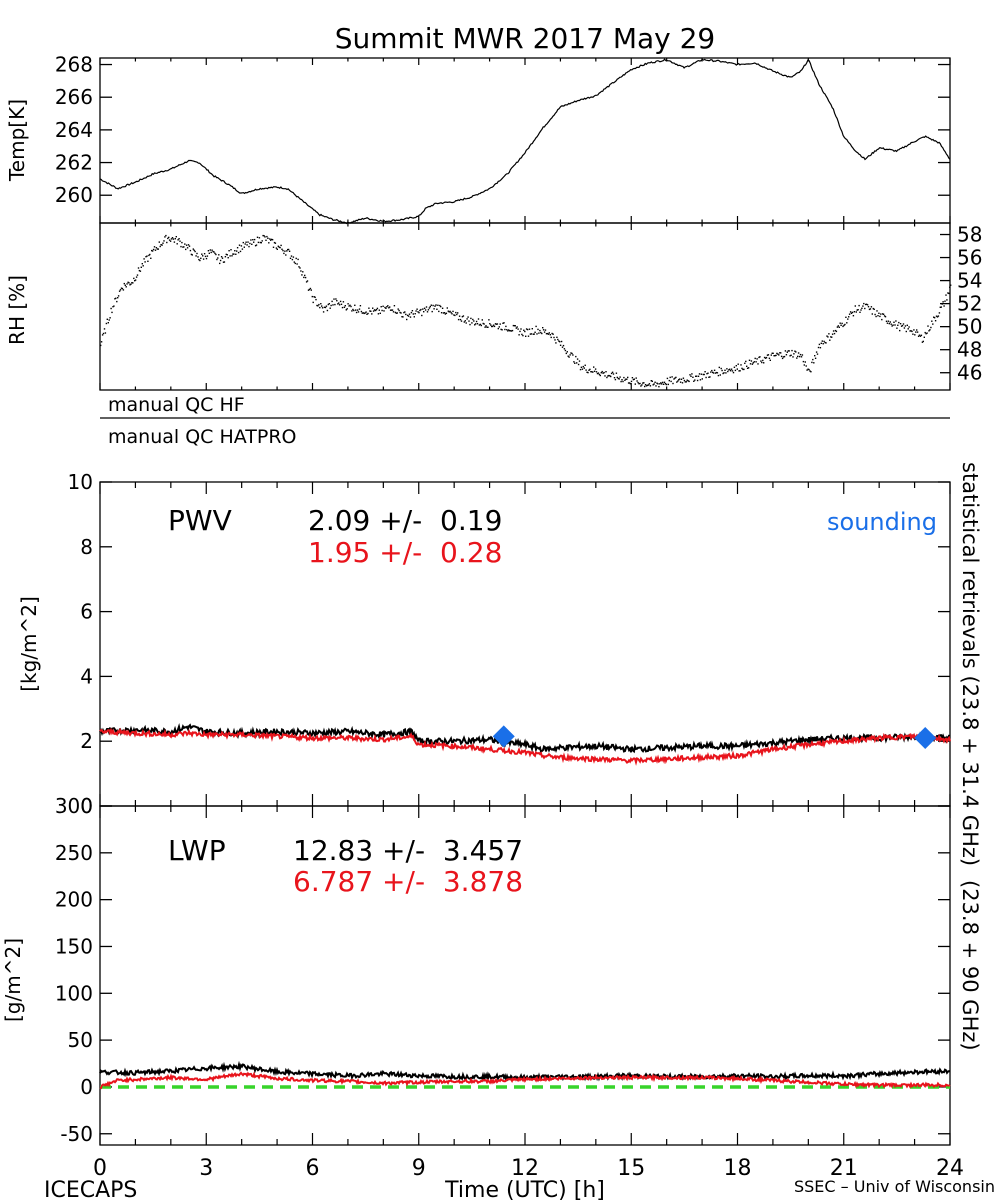 This screenshot has height=1200, width=1000. Describe the element at coordinates (969, 258) in the screenshot. I see `rh-ytick-label: 56` at that location.